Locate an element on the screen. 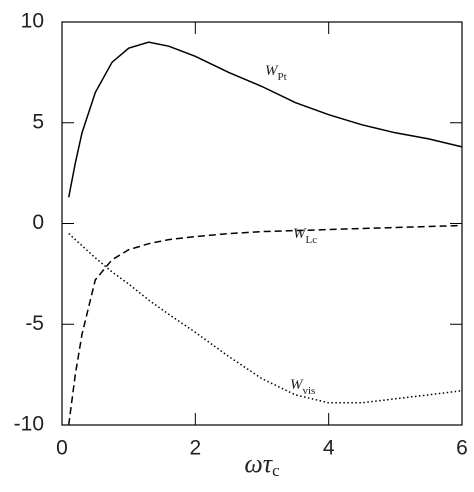  x-label-main: ωτ is located at coordinates (258, 463).